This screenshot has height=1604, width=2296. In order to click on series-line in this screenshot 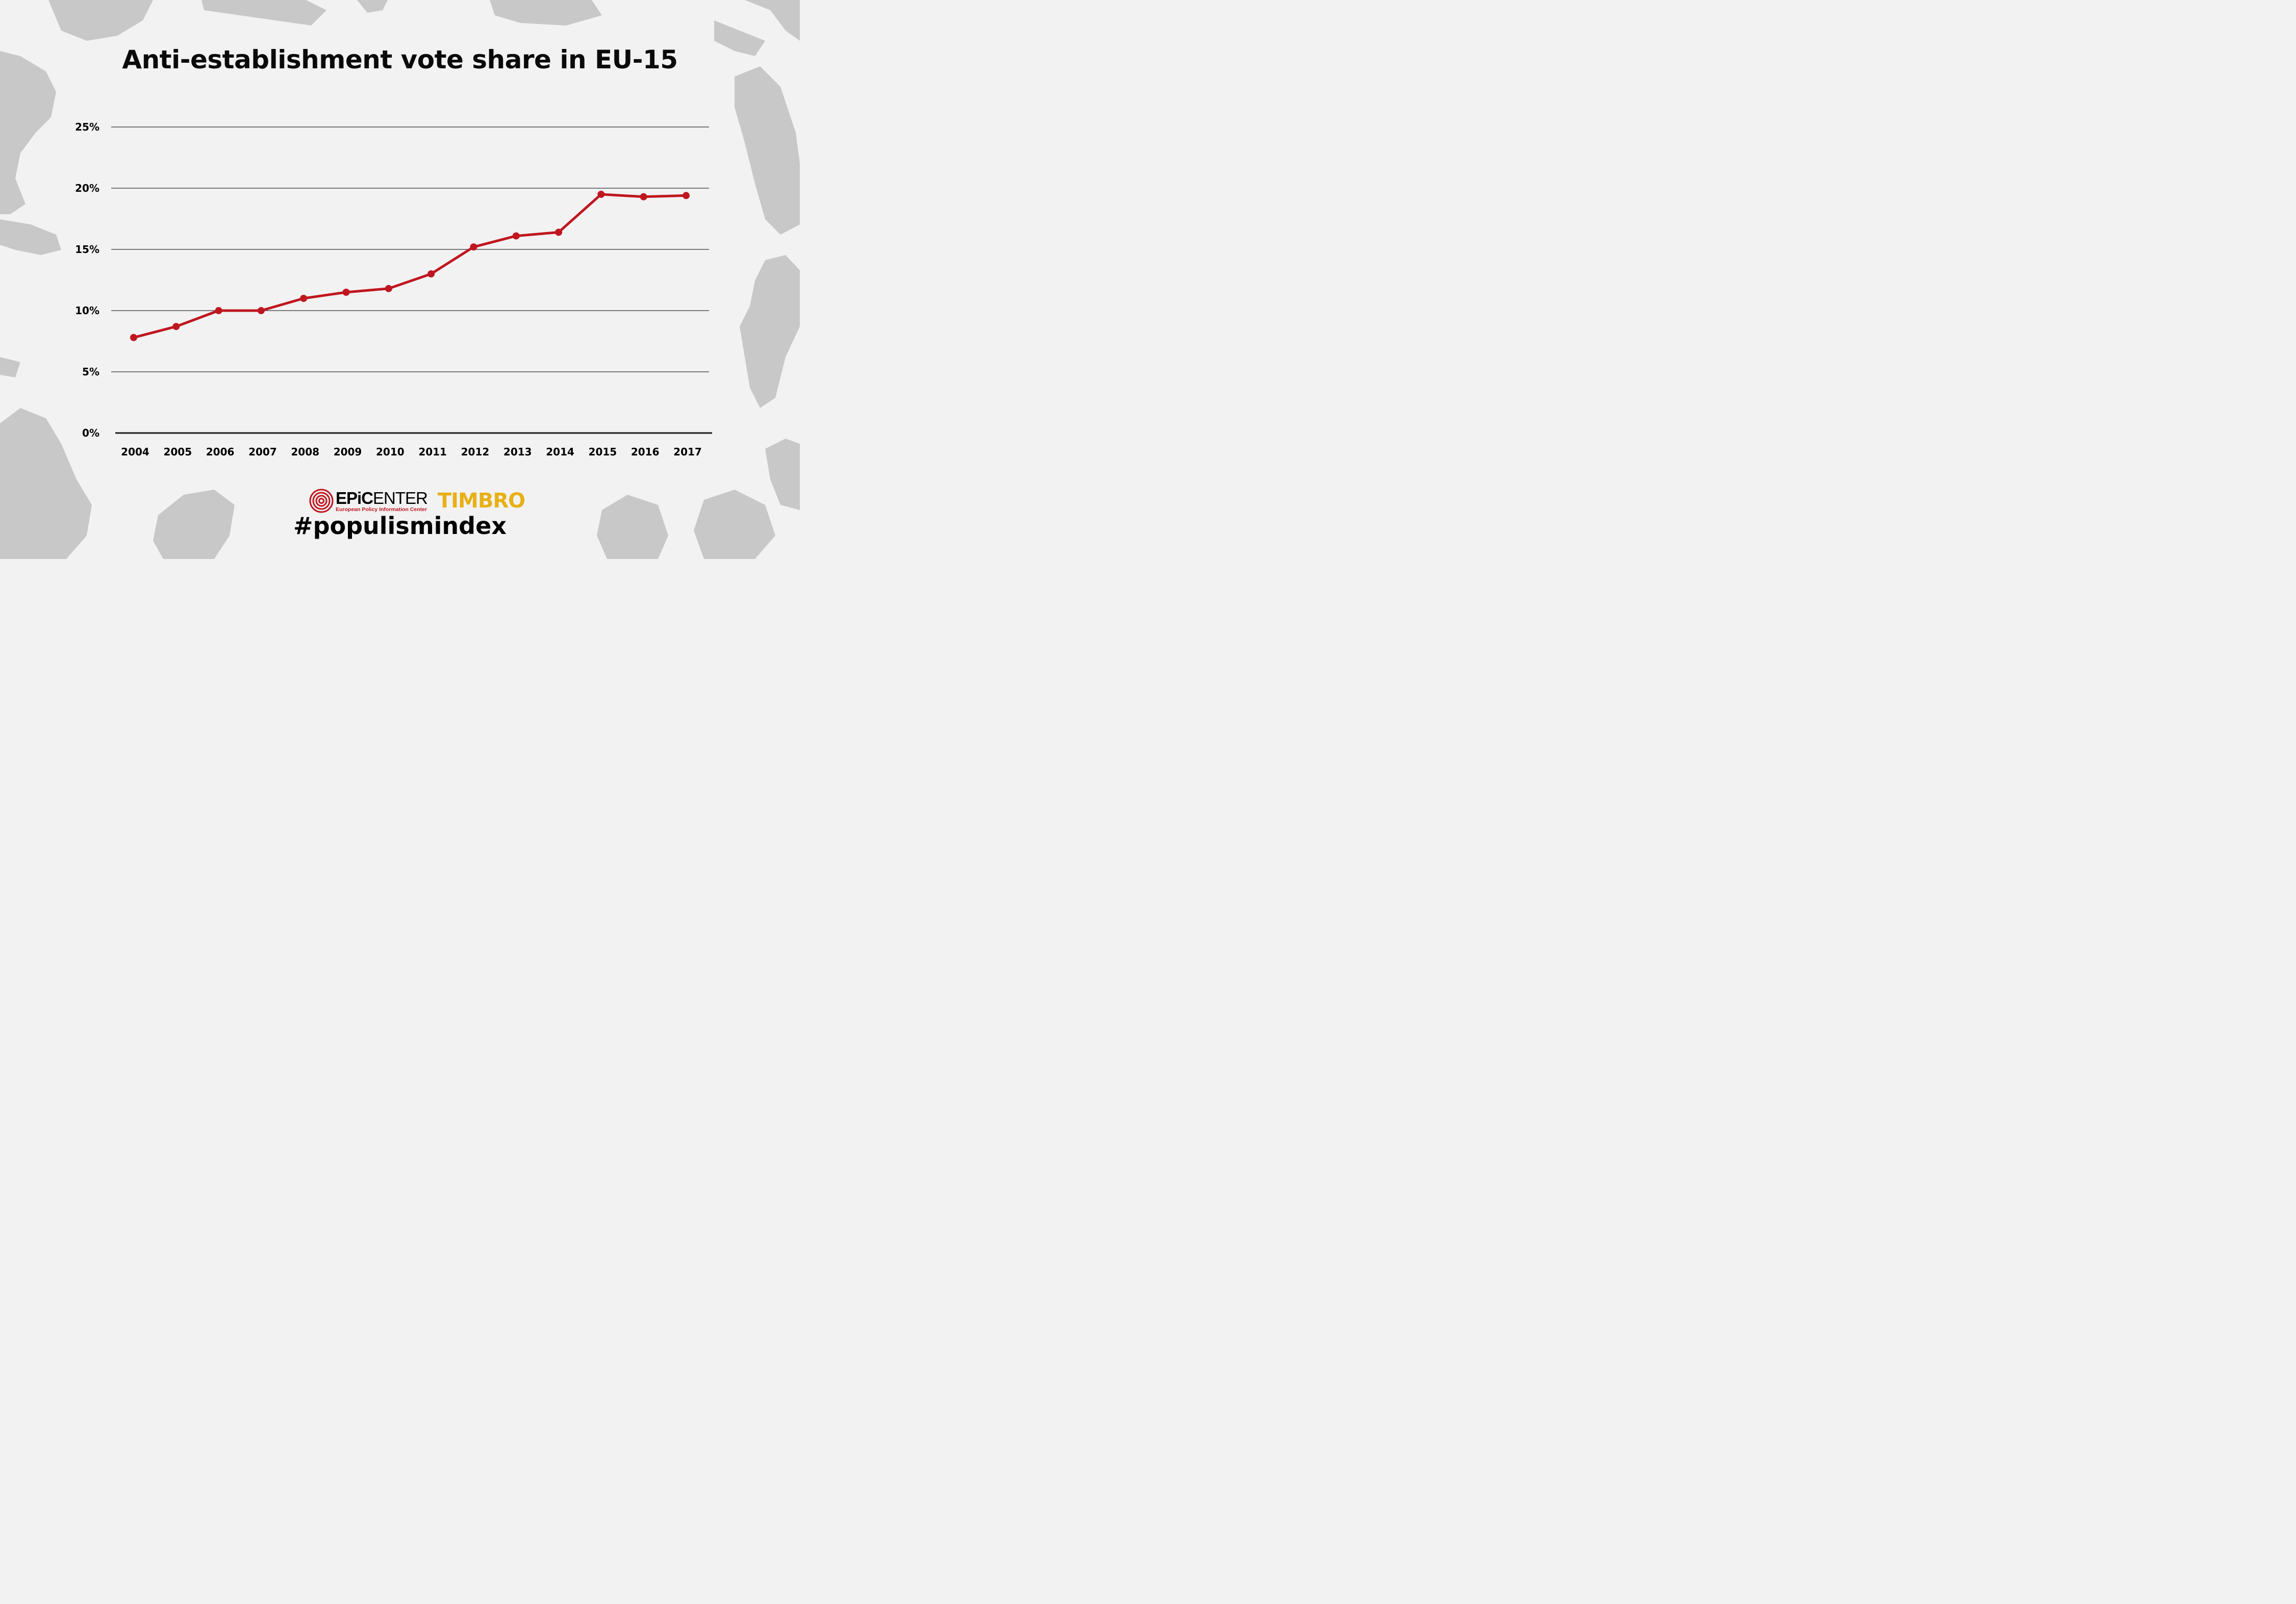, I will do `click(410, 266)`.